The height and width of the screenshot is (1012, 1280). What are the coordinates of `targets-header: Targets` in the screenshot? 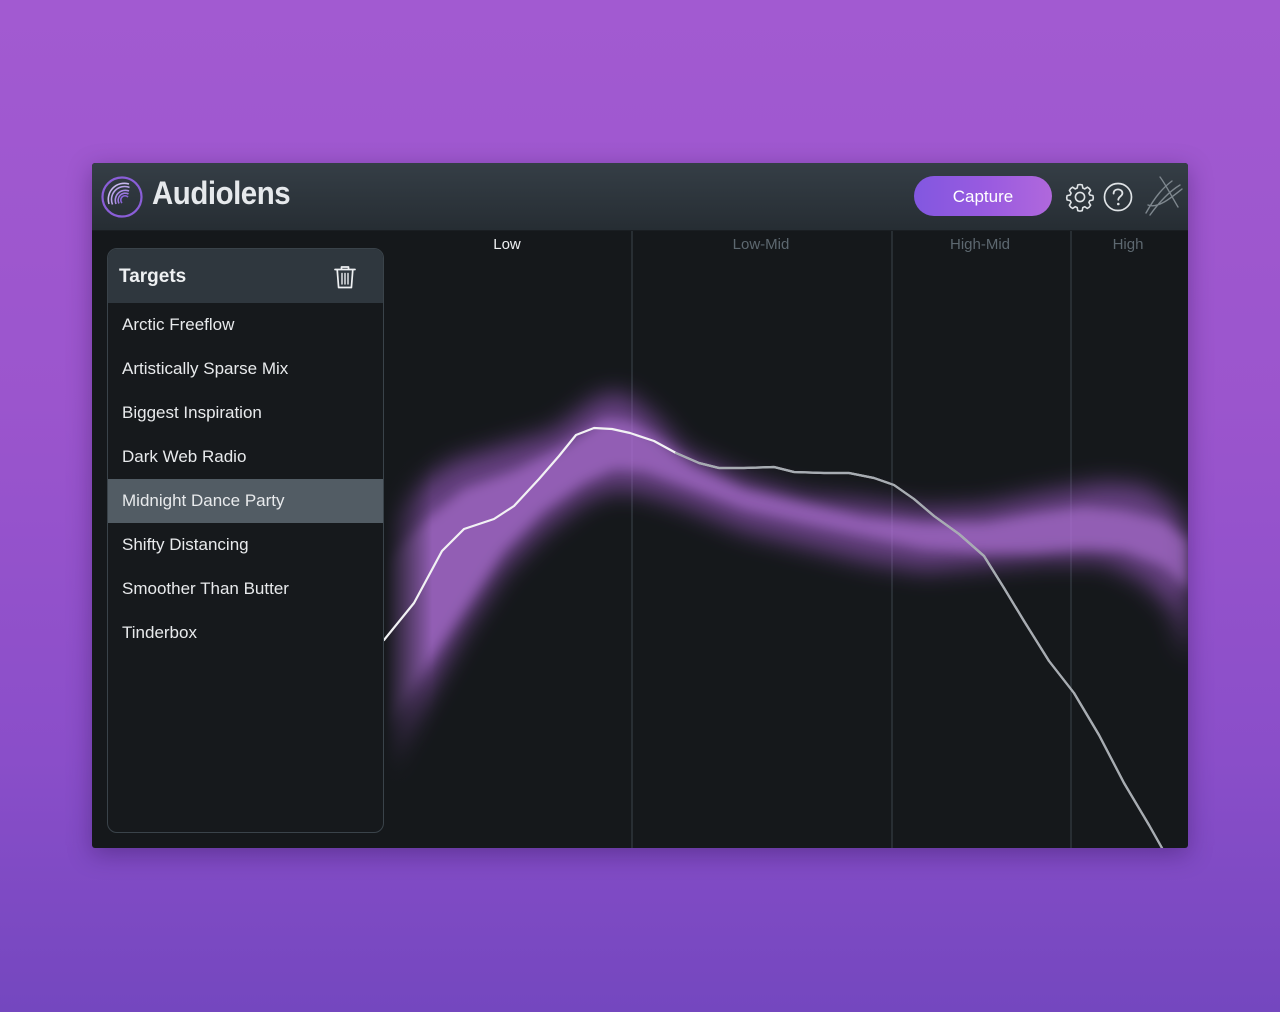 It's located at (245, 276).